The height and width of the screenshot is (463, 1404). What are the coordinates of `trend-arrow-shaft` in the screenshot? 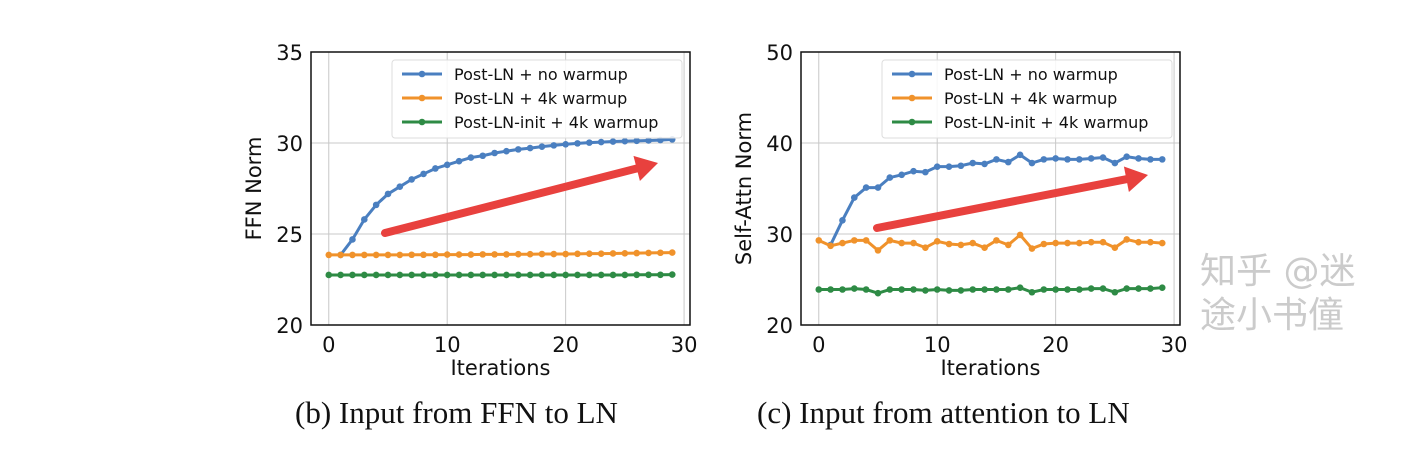 It's located at (1002, 203).